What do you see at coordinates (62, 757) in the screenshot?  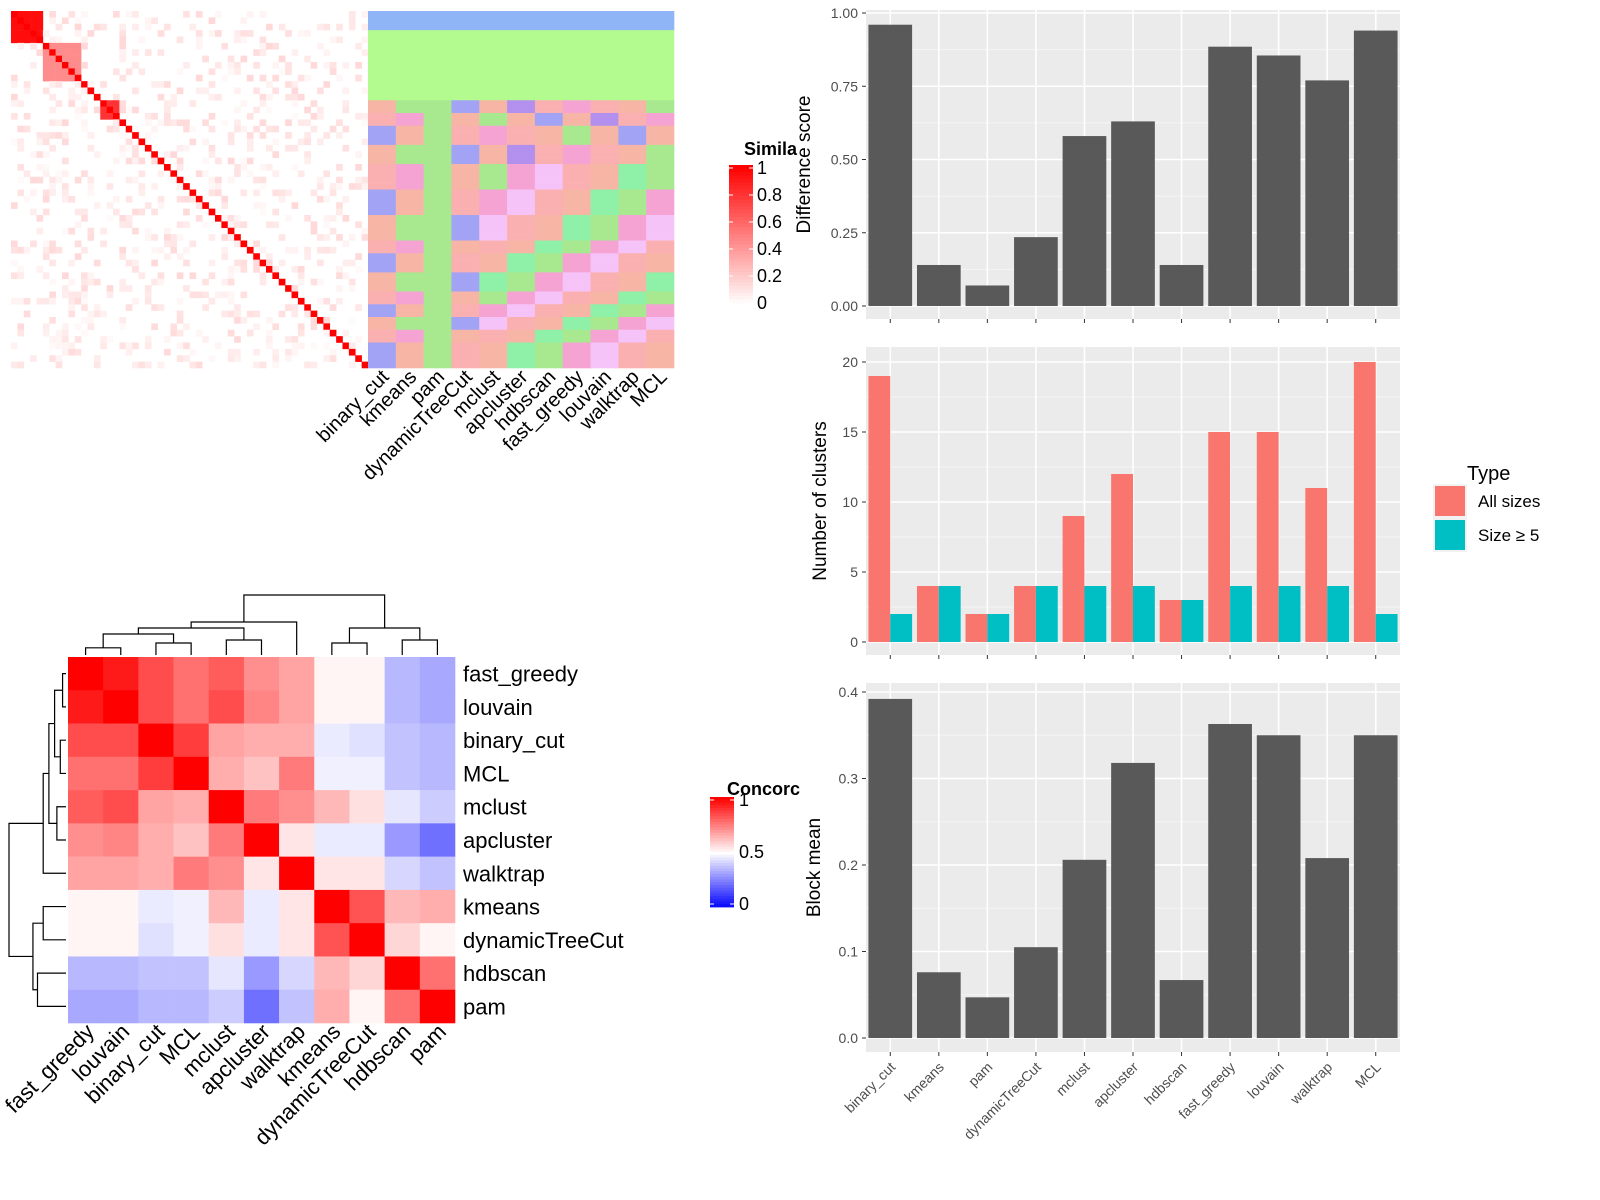 I see `dendrogram-link` at bounding box center [62, 757].